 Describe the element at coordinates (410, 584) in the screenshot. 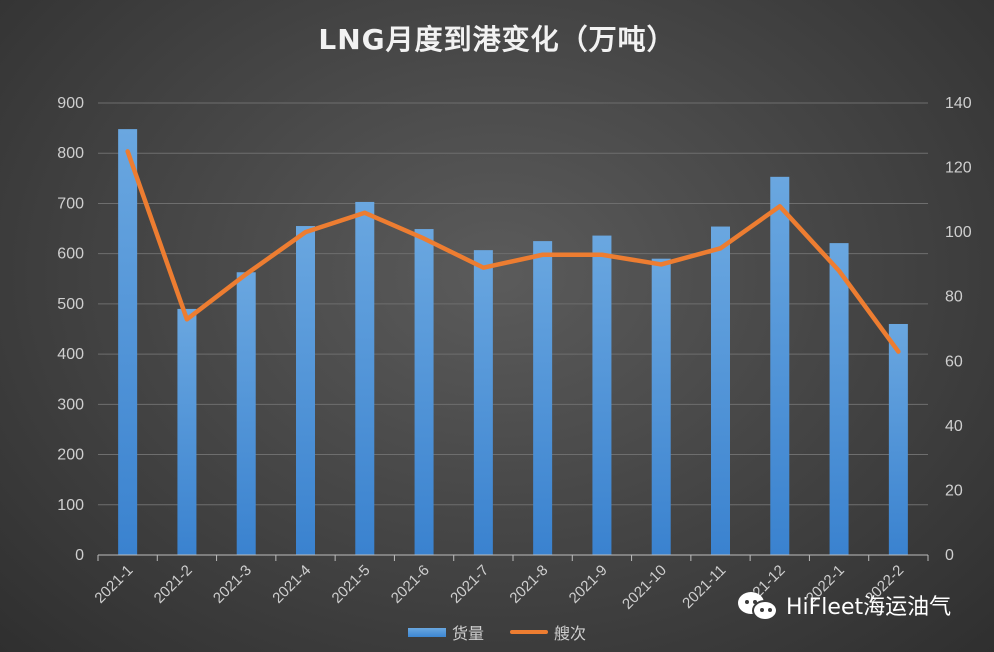

I see `x-tick-label: 2021-6` at that location.